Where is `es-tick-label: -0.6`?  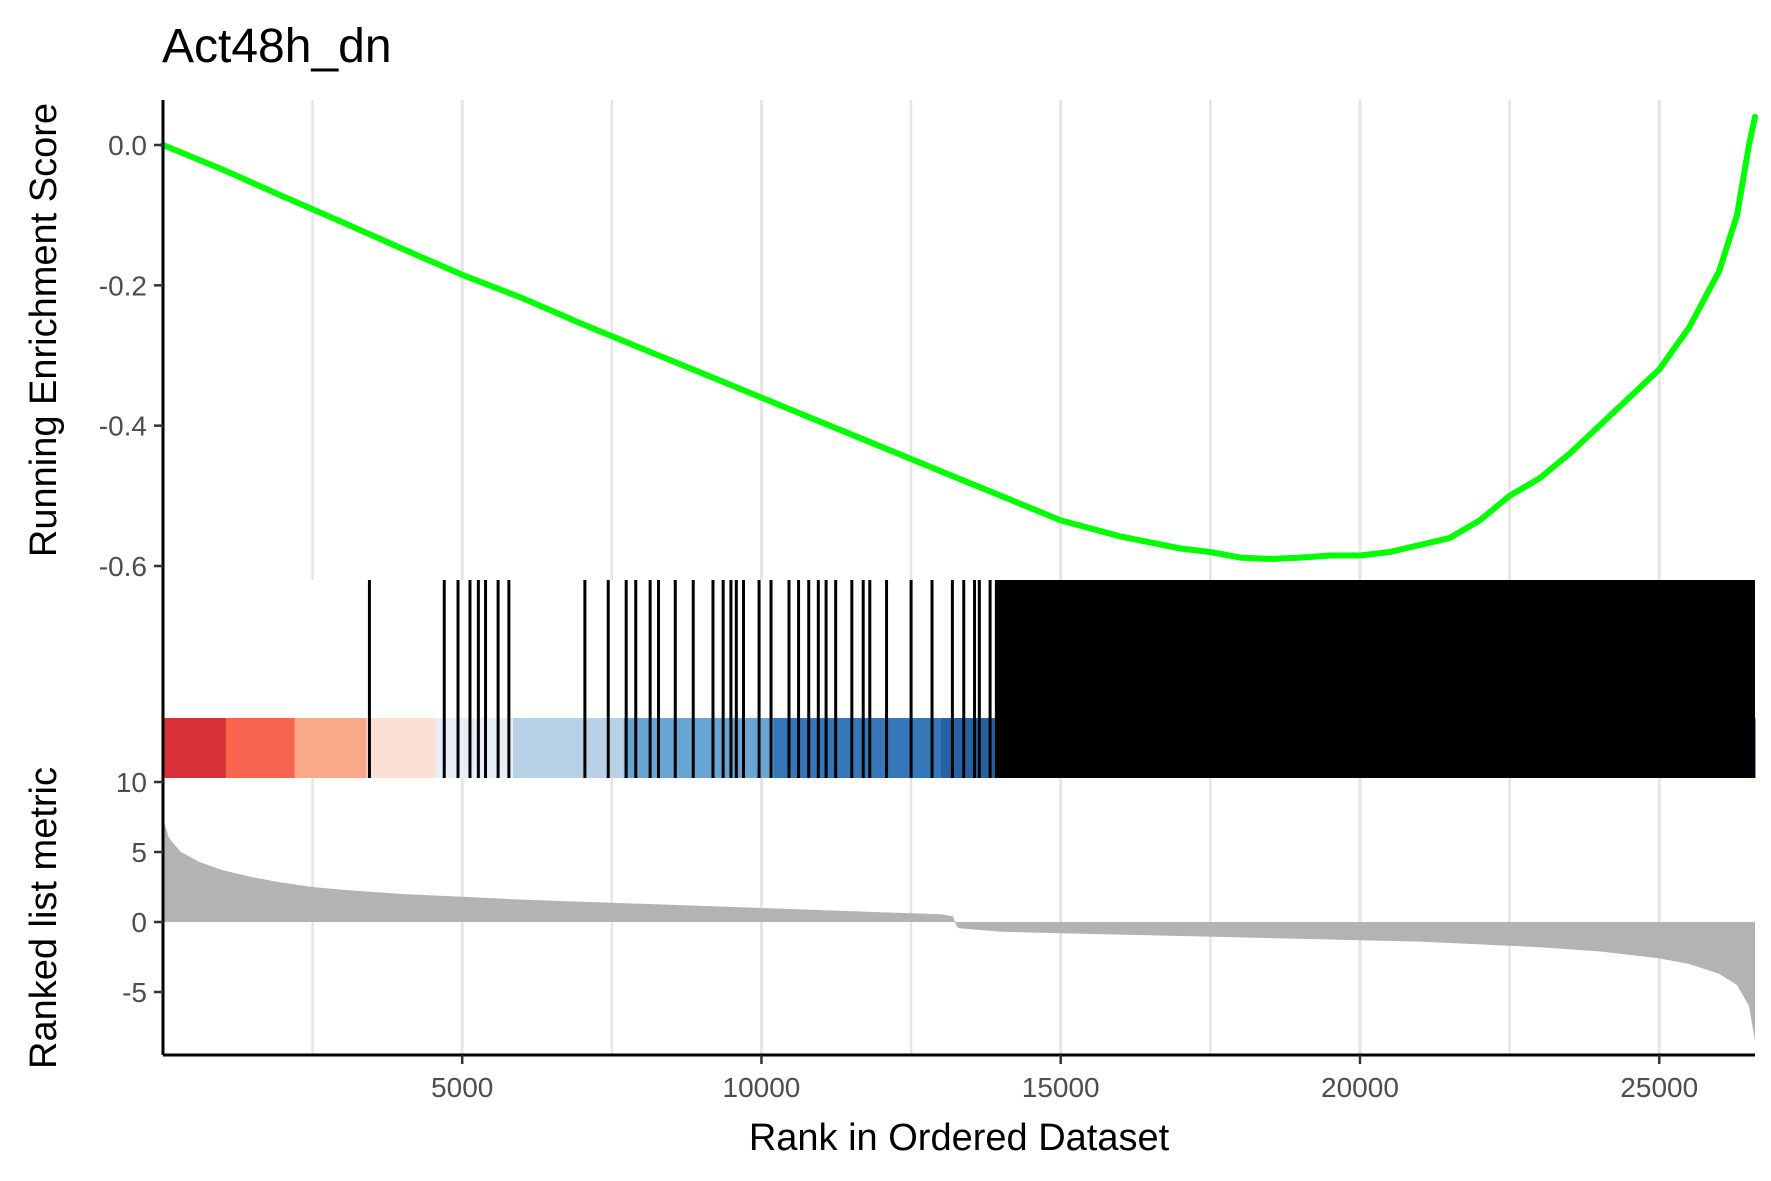 es-tick-label: -0.6 is located at coordinates (123, 566).